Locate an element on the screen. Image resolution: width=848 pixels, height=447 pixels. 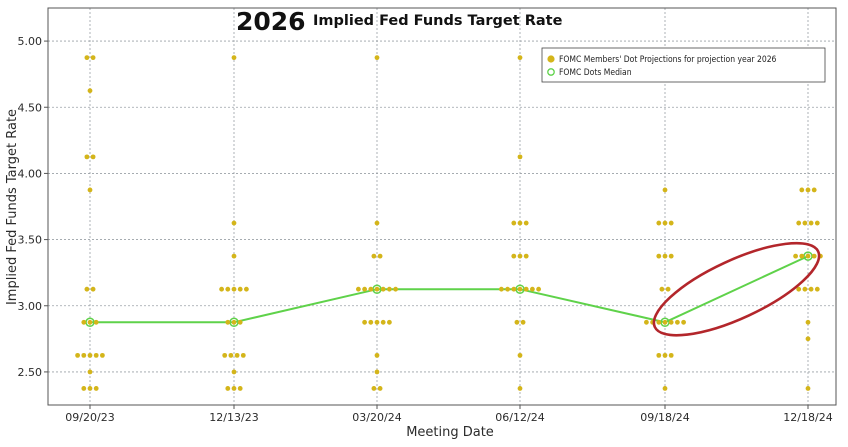
x-tick-label: 09/18/24 is located at coordinates (664, 417).